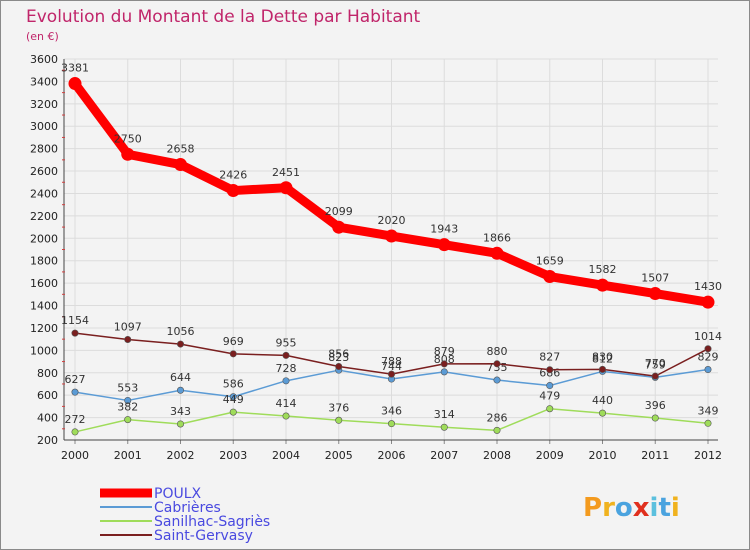  I want to click on data-label: 770, so click(655, 363).